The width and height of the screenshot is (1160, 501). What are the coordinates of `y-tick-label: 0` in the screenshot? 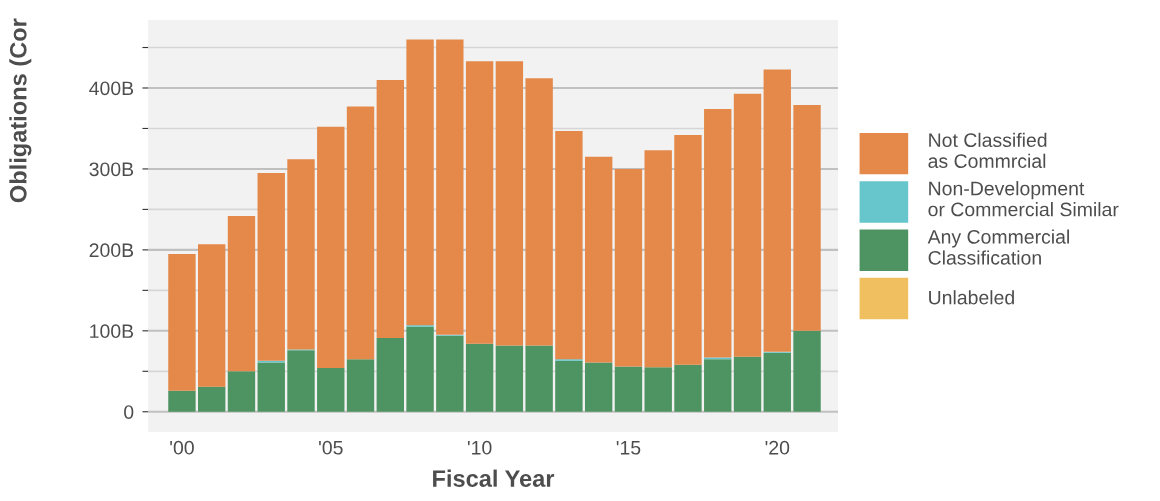 It's located at (129, 412).